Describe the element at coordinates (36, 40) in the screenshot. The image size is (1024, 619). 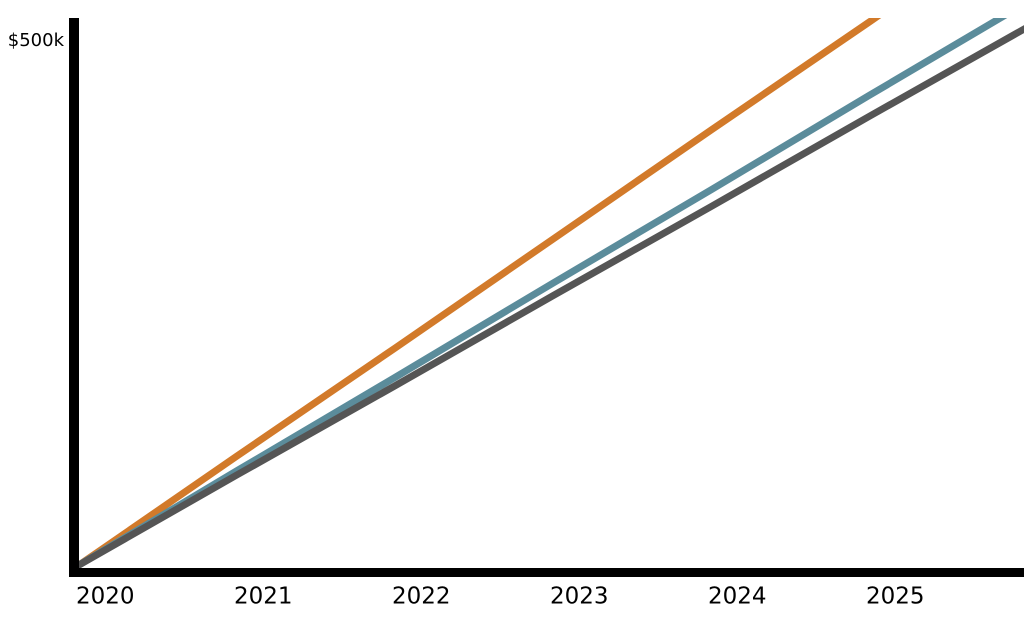
I see `y-tick-label: $500k` at that location.